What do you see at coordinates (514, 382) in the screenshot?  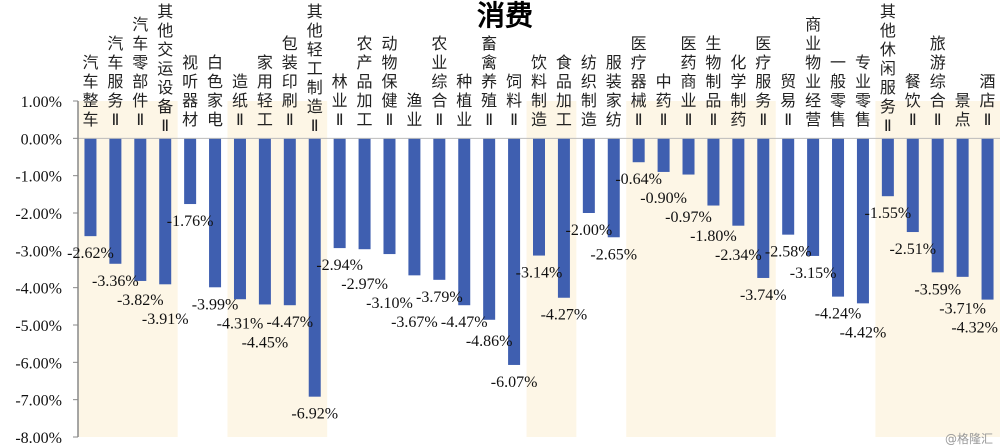 I see `data-label: -6.07%` at bounding box center [514, 382].